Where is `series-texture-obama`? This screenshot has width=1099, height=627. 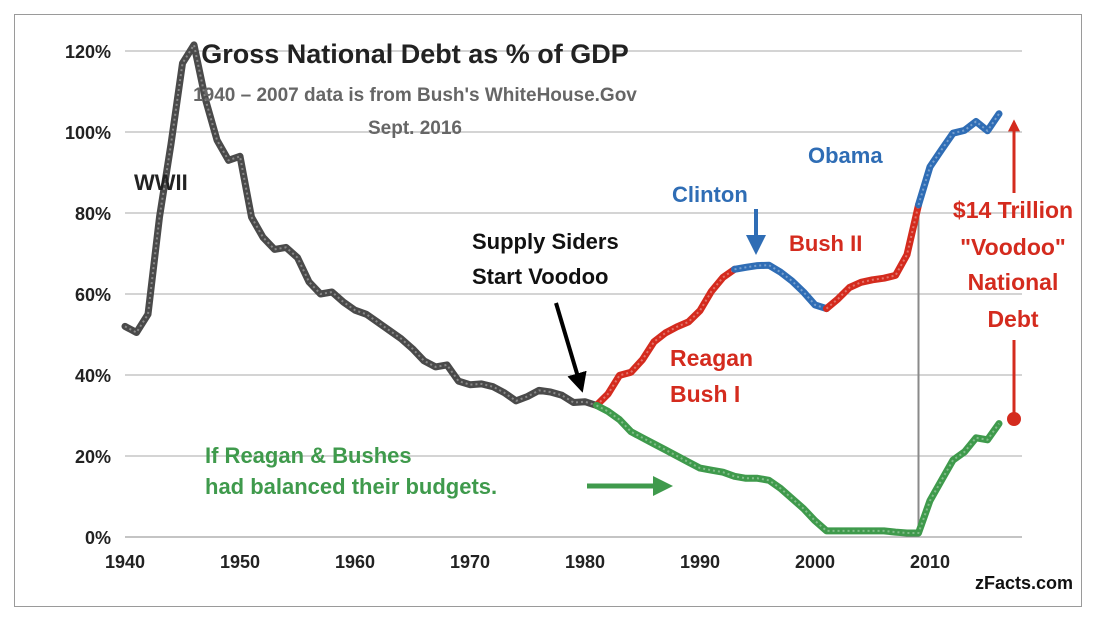
series-texture-obama is located at coordinates (958, 159).